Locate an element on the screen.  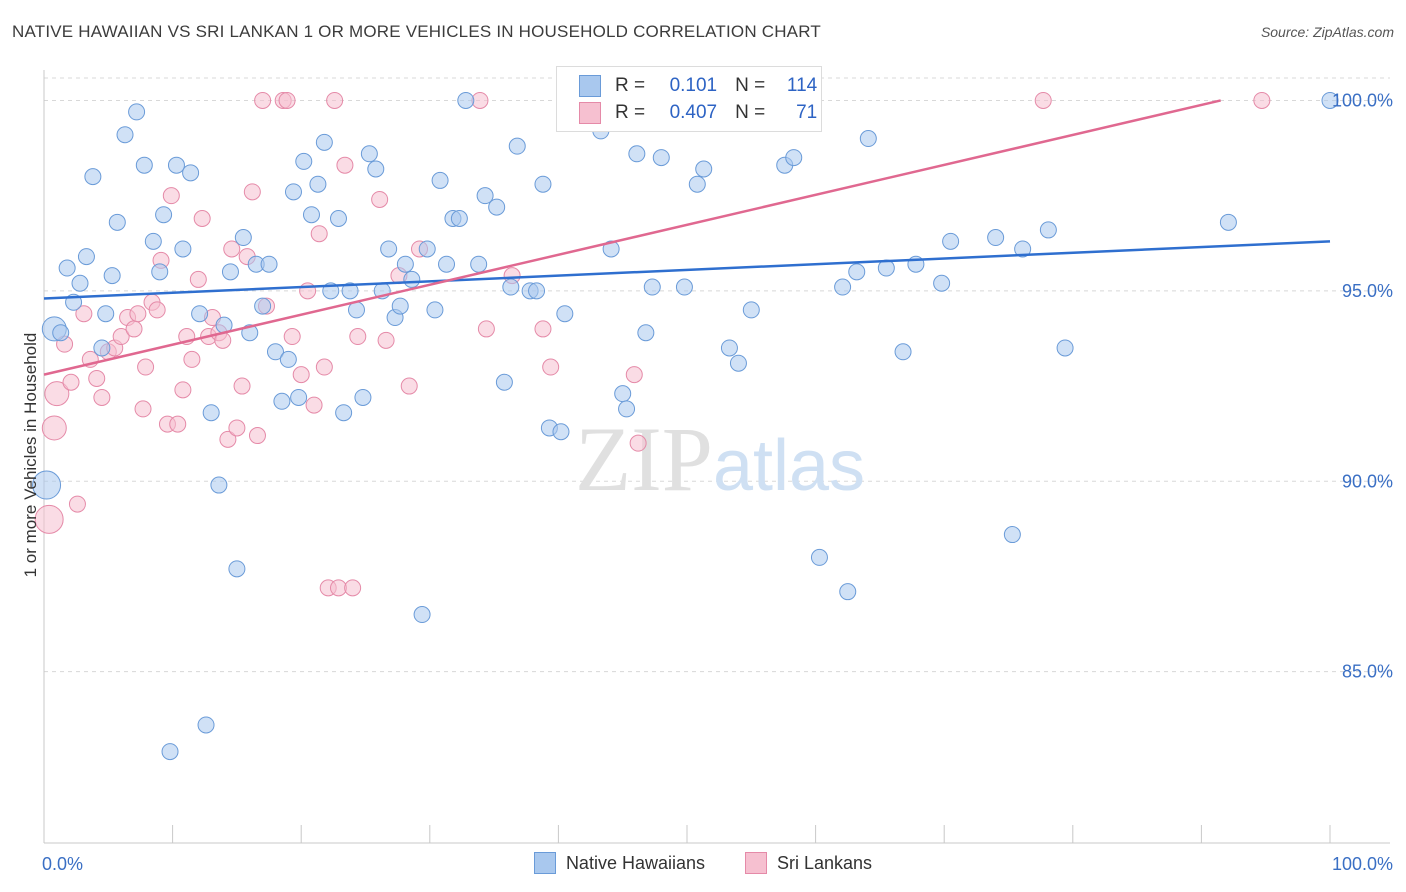
y-tick-label: 90.0% is located at coordinates (1367, 481).